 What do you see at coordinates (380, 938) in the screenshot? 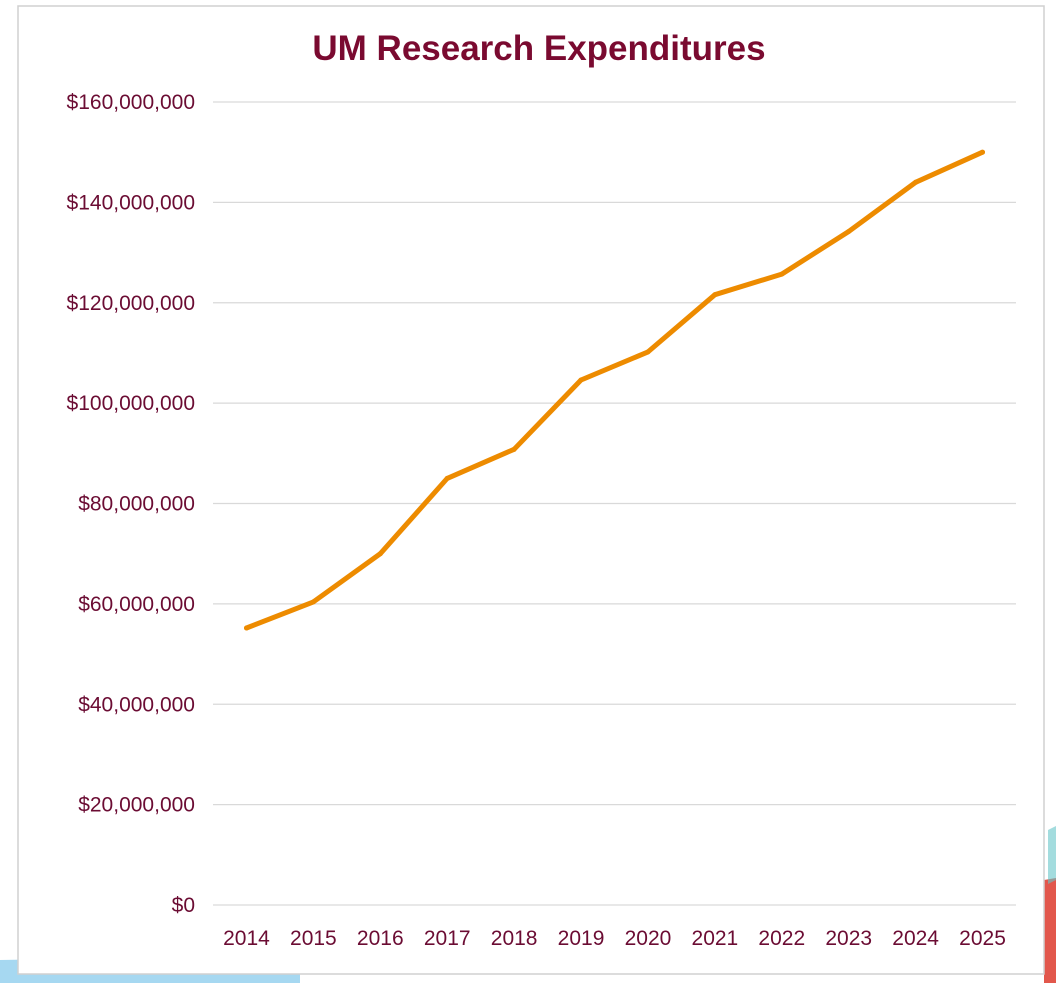
I see `x-tick-label: 2016` at bounding box center [380, 938].